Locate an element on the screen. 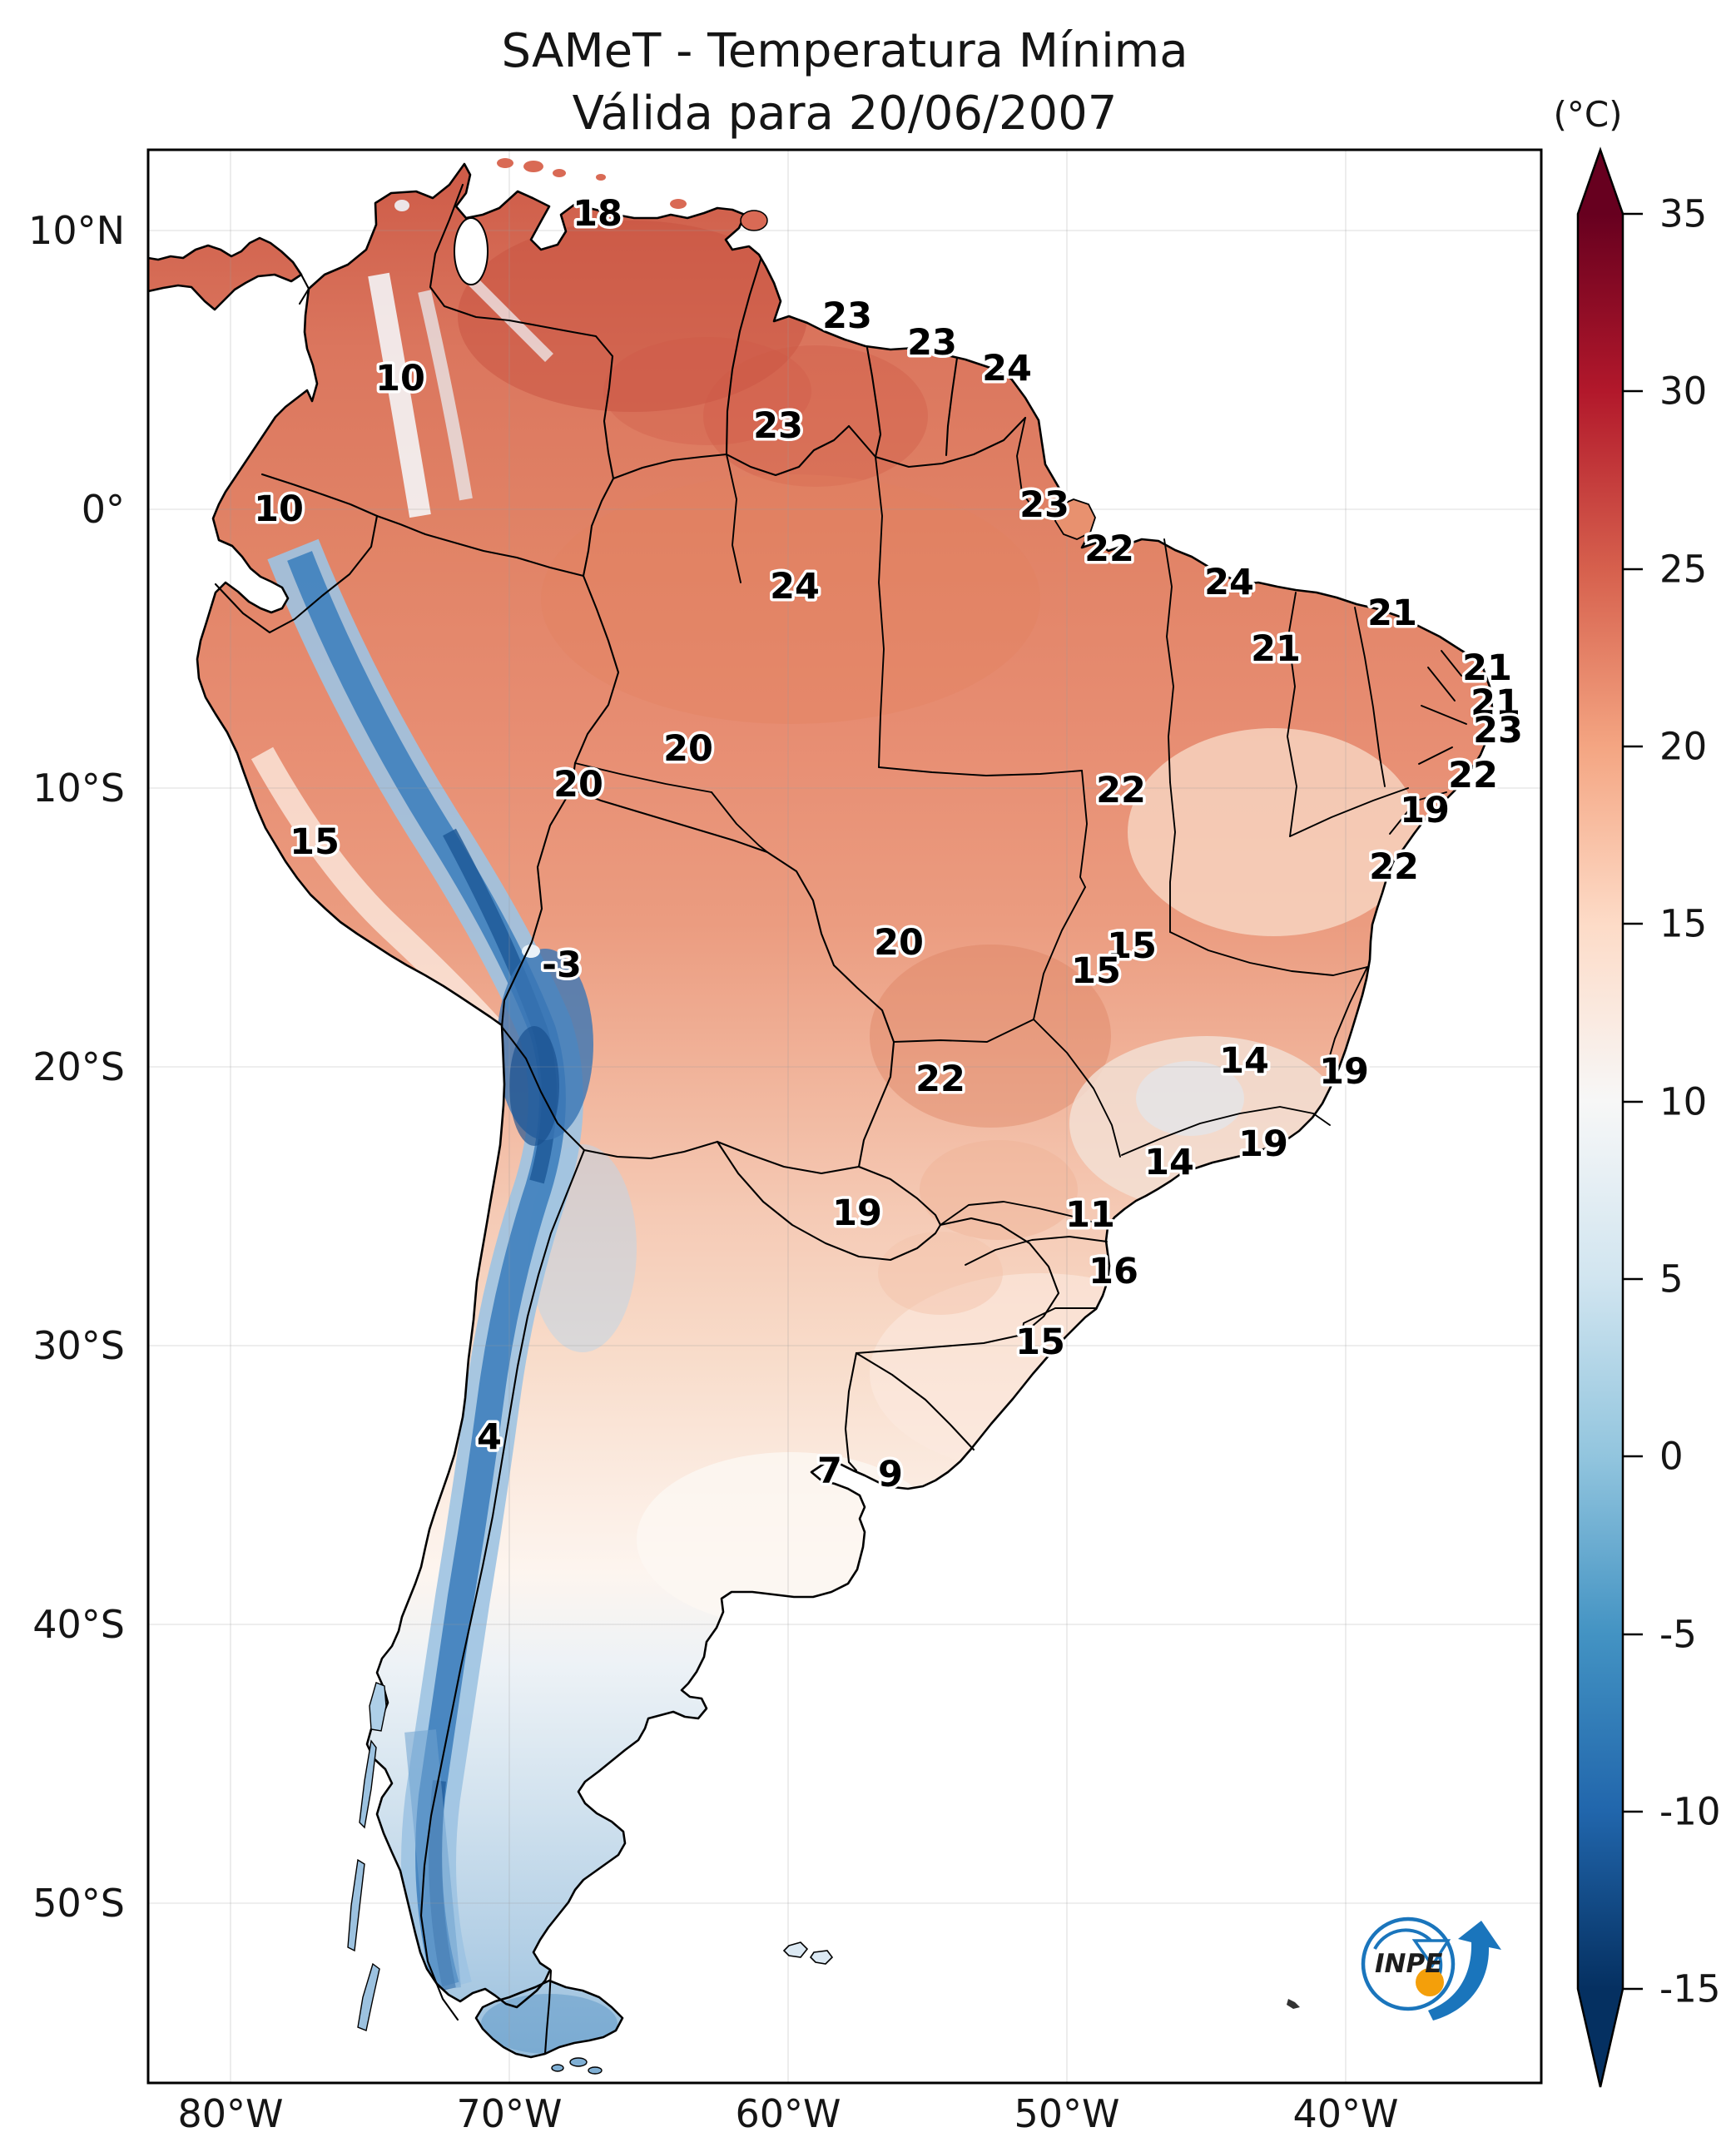 The image size is (1736, 2152). longitude-tick-label: 40°W is located at coordinates (1345, 2113).